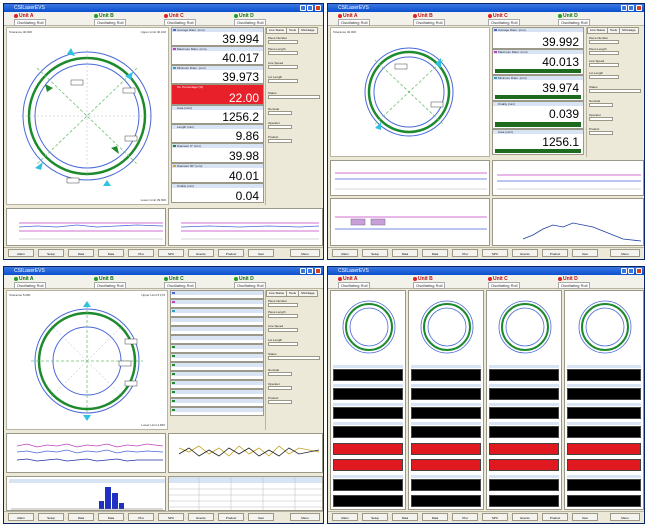 This screenshot has height=526, width=648. I want to click on lower-limit-label: Lower Limit 4.830, so click(153, 425).